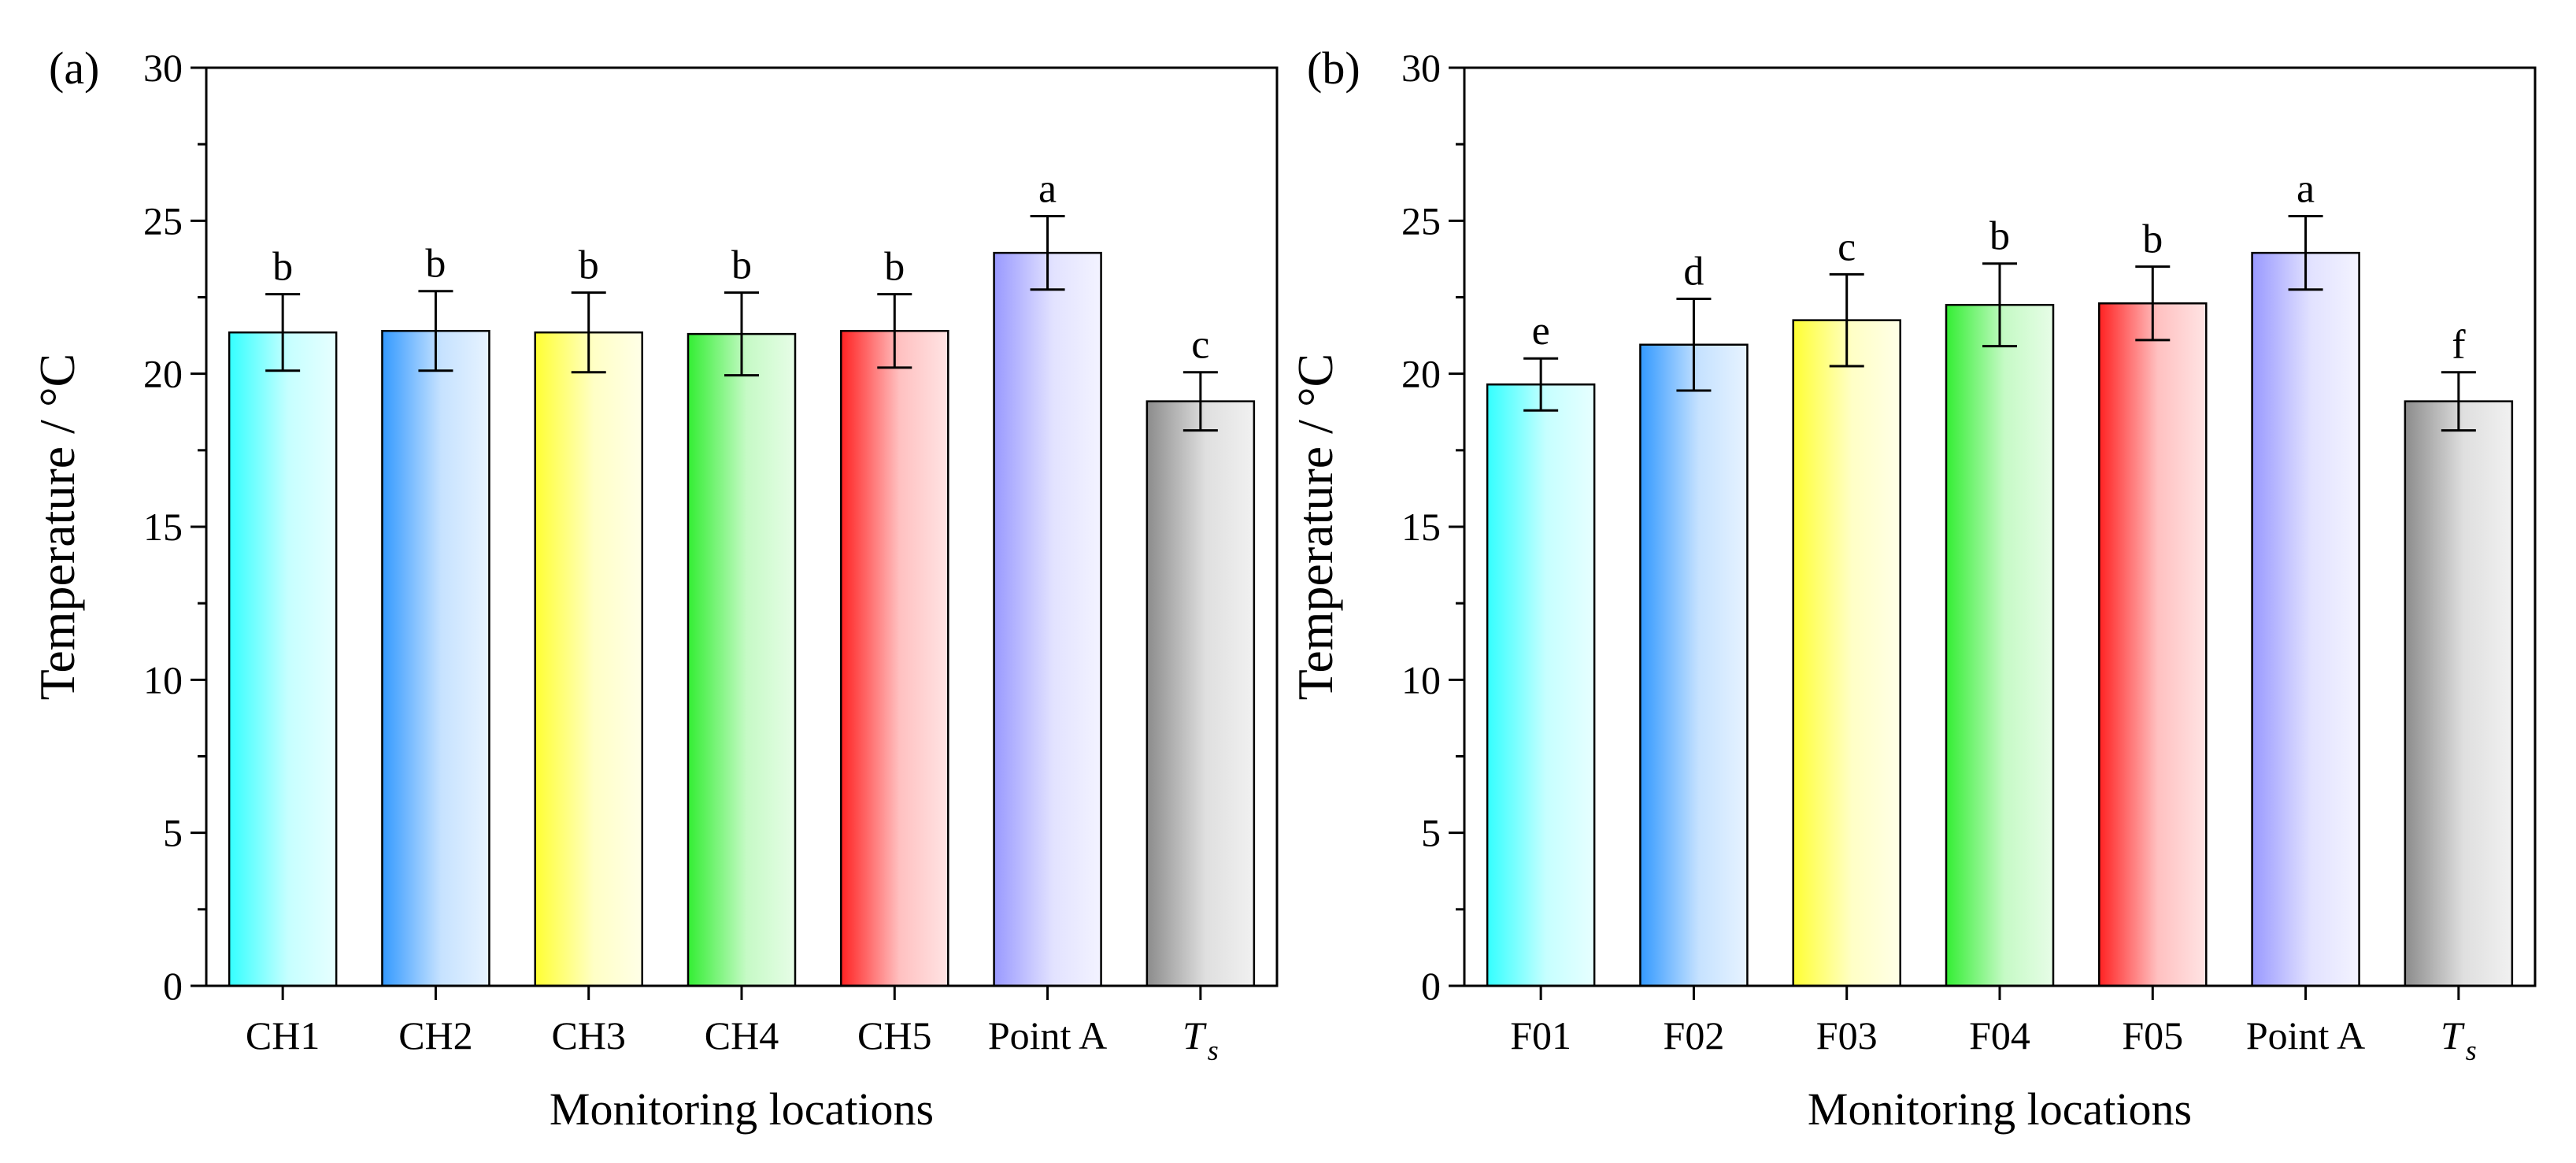 The height and width of the screenshot is (1163, 2576). Describe the element at coordinates (1541, 685) in the screenshot. I see `bar-F01` at that location.